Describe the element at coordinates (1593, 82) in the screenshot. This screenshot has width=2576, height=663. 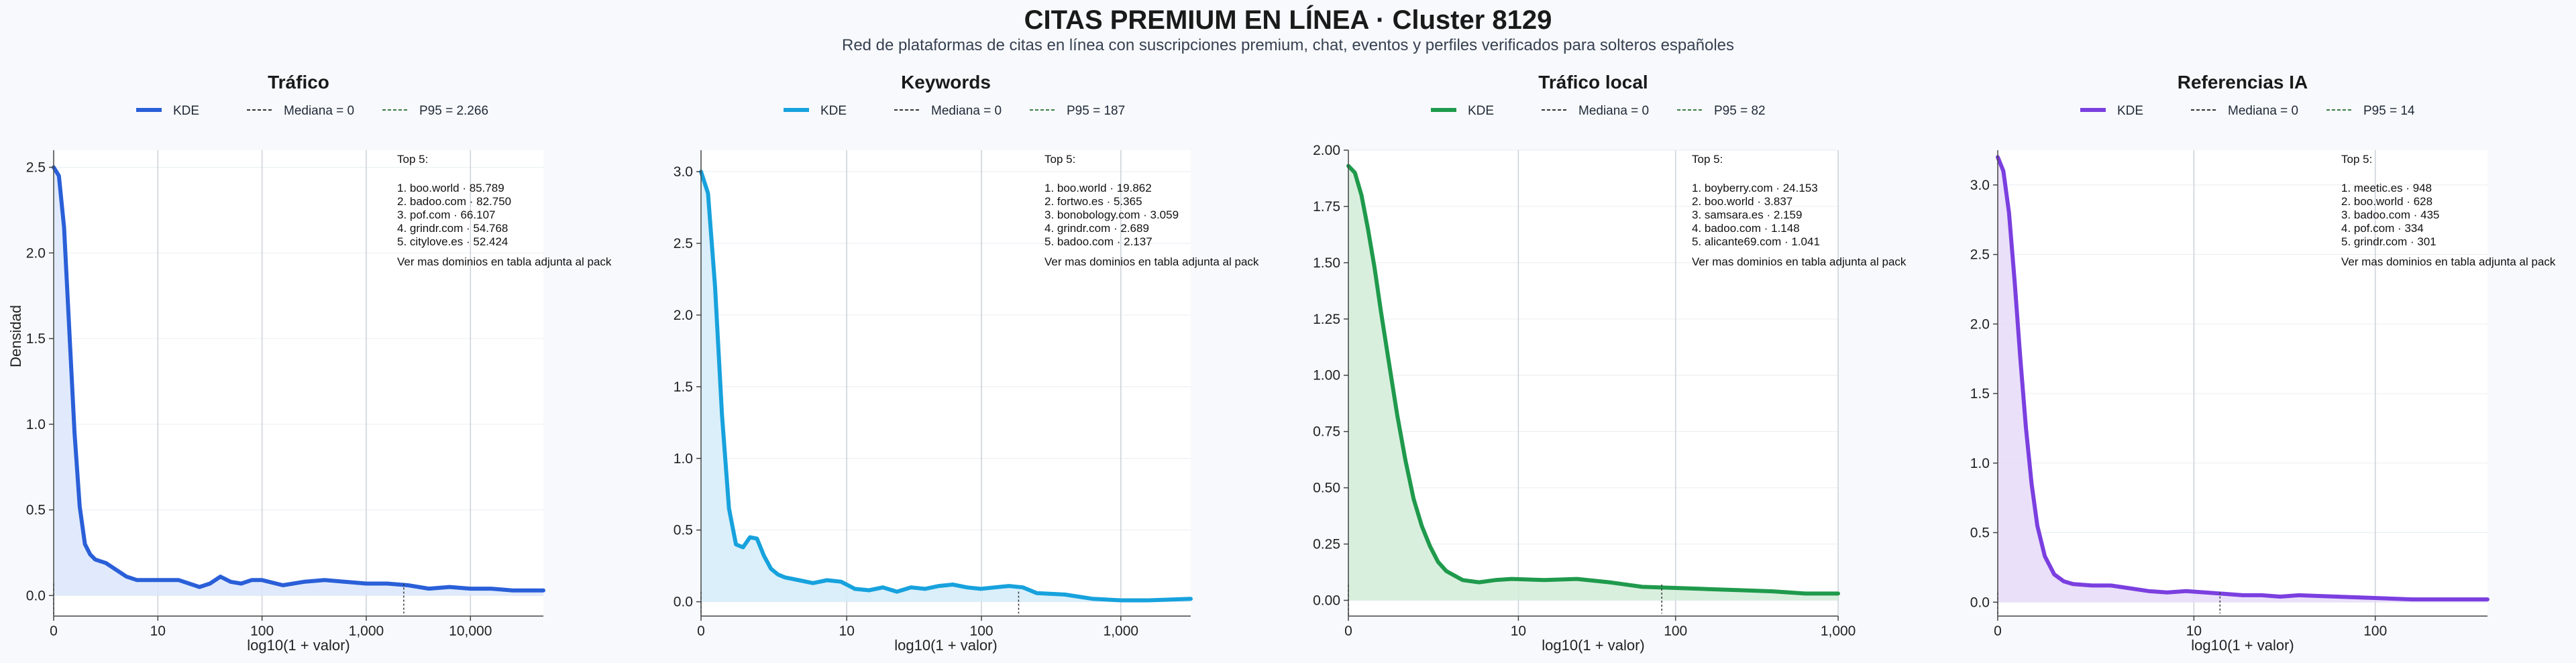
I see `panel-title: Tráfico local` at that location.